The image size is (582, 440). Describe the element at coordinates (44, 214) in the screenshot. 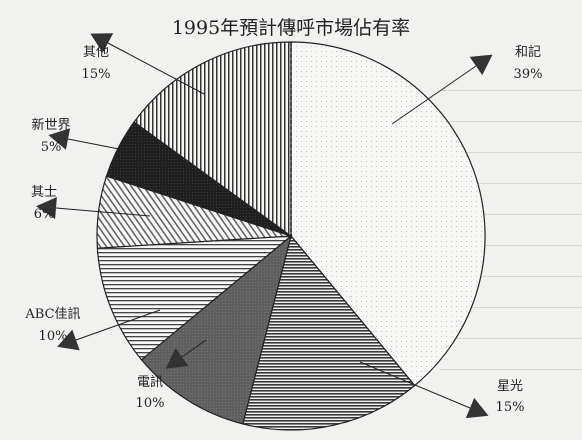

I see `slice-value-label: 6%` at that location.